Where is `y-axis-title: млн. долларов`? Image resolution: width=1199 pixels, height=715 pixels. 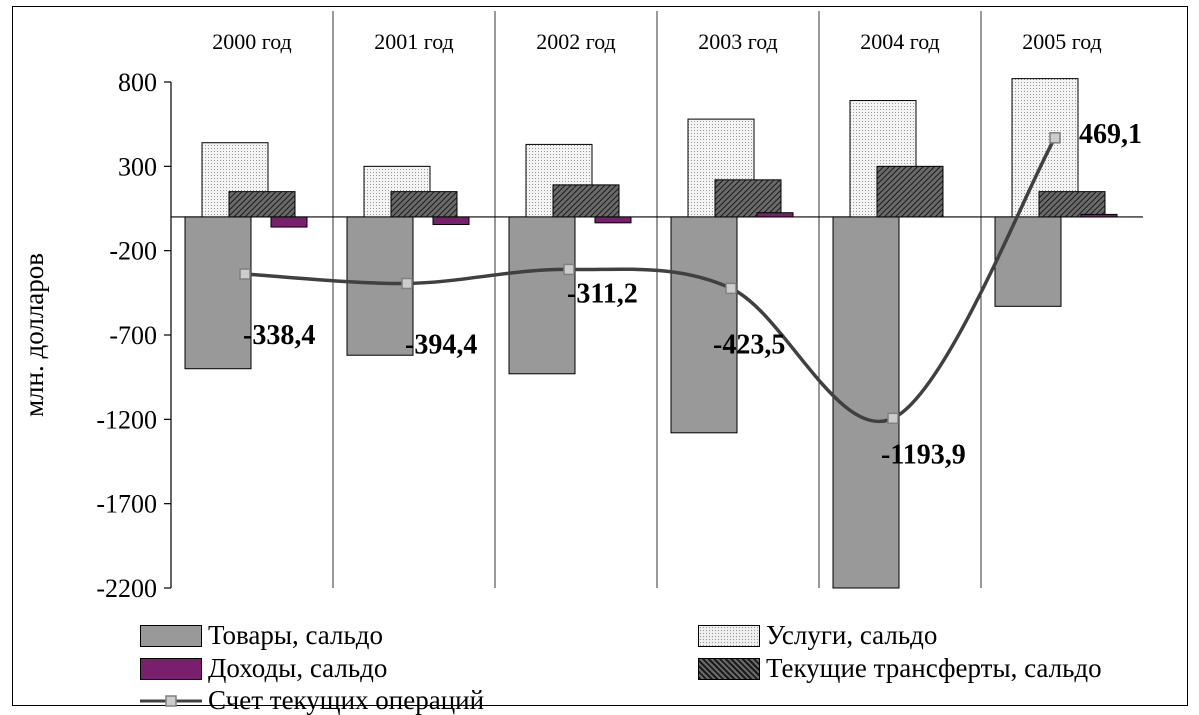 y-axis-title: млн. долларов is located at coordinates (34, 335).